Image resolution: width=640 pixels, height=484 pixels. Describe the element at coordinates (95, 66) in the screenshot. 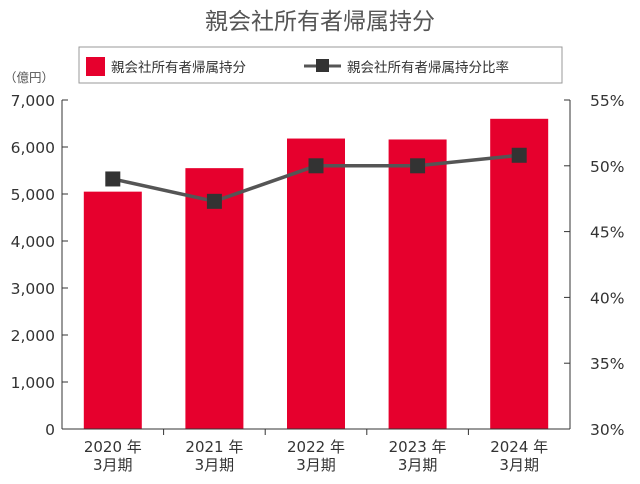

I see `legend-swatch-bar` at that location.